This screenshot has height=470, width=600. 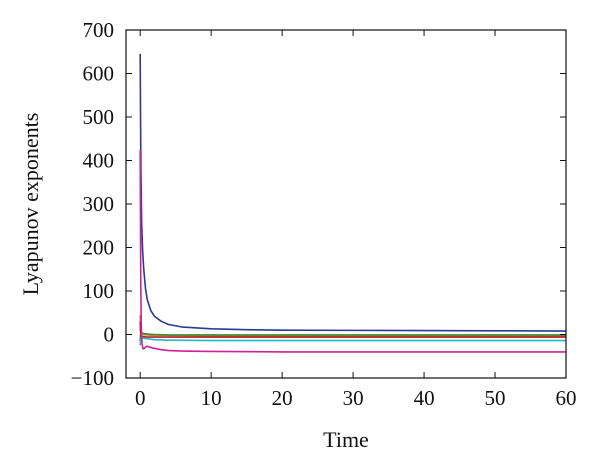 What do you see at coordinates (99, 248) in the screenshot?
I see `y-tick-label: 200` at bounding box center [99, 248].